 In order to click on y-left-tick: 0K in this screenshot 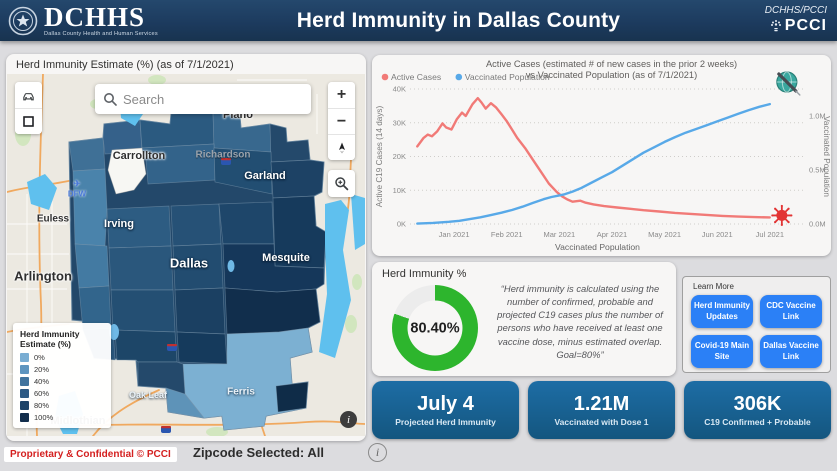, I will do `click(401, 224)`.